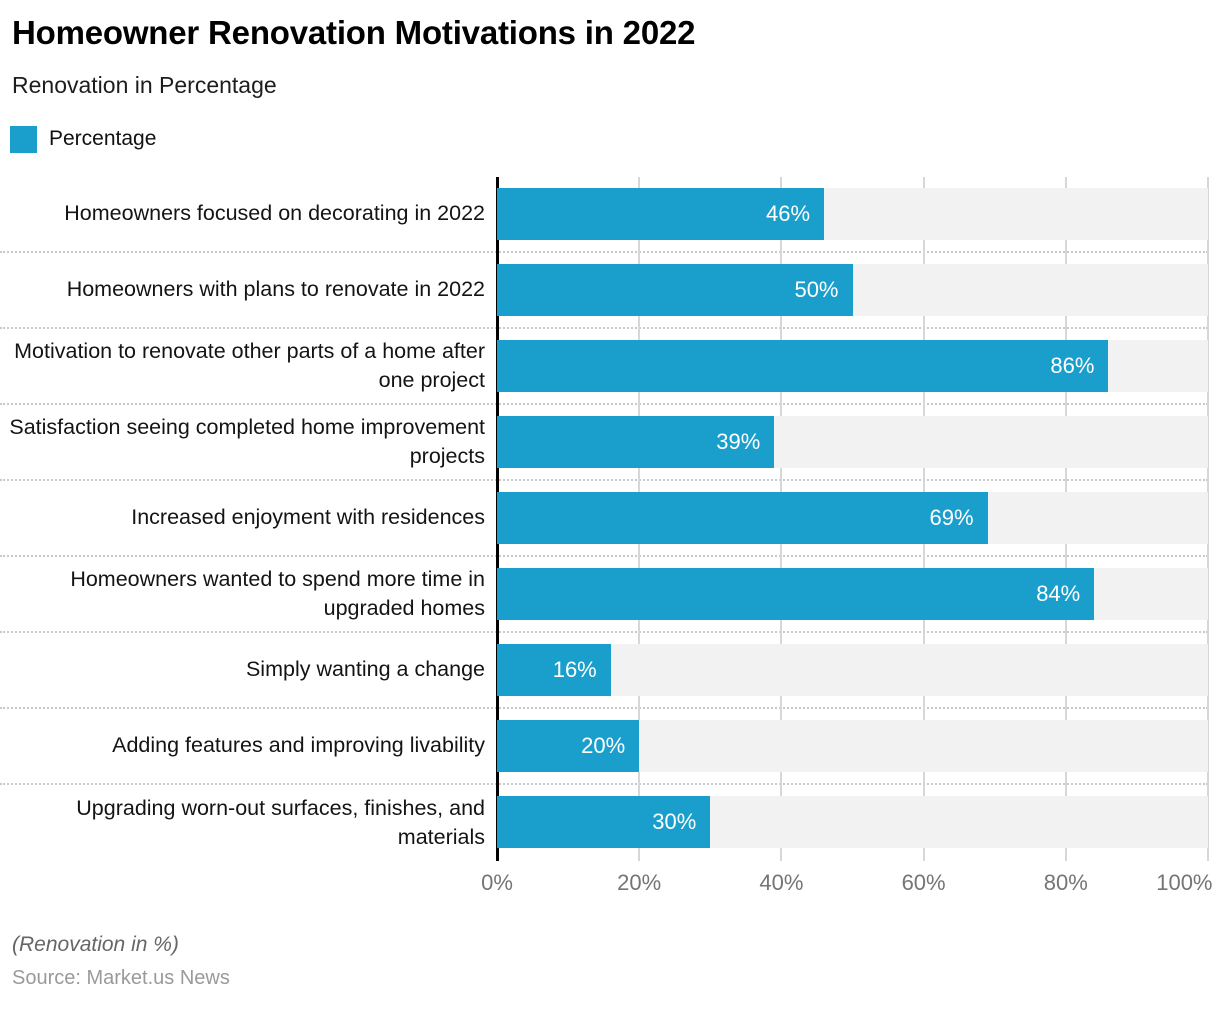  I want to click on row-plot: 86%, so click(852, 366).